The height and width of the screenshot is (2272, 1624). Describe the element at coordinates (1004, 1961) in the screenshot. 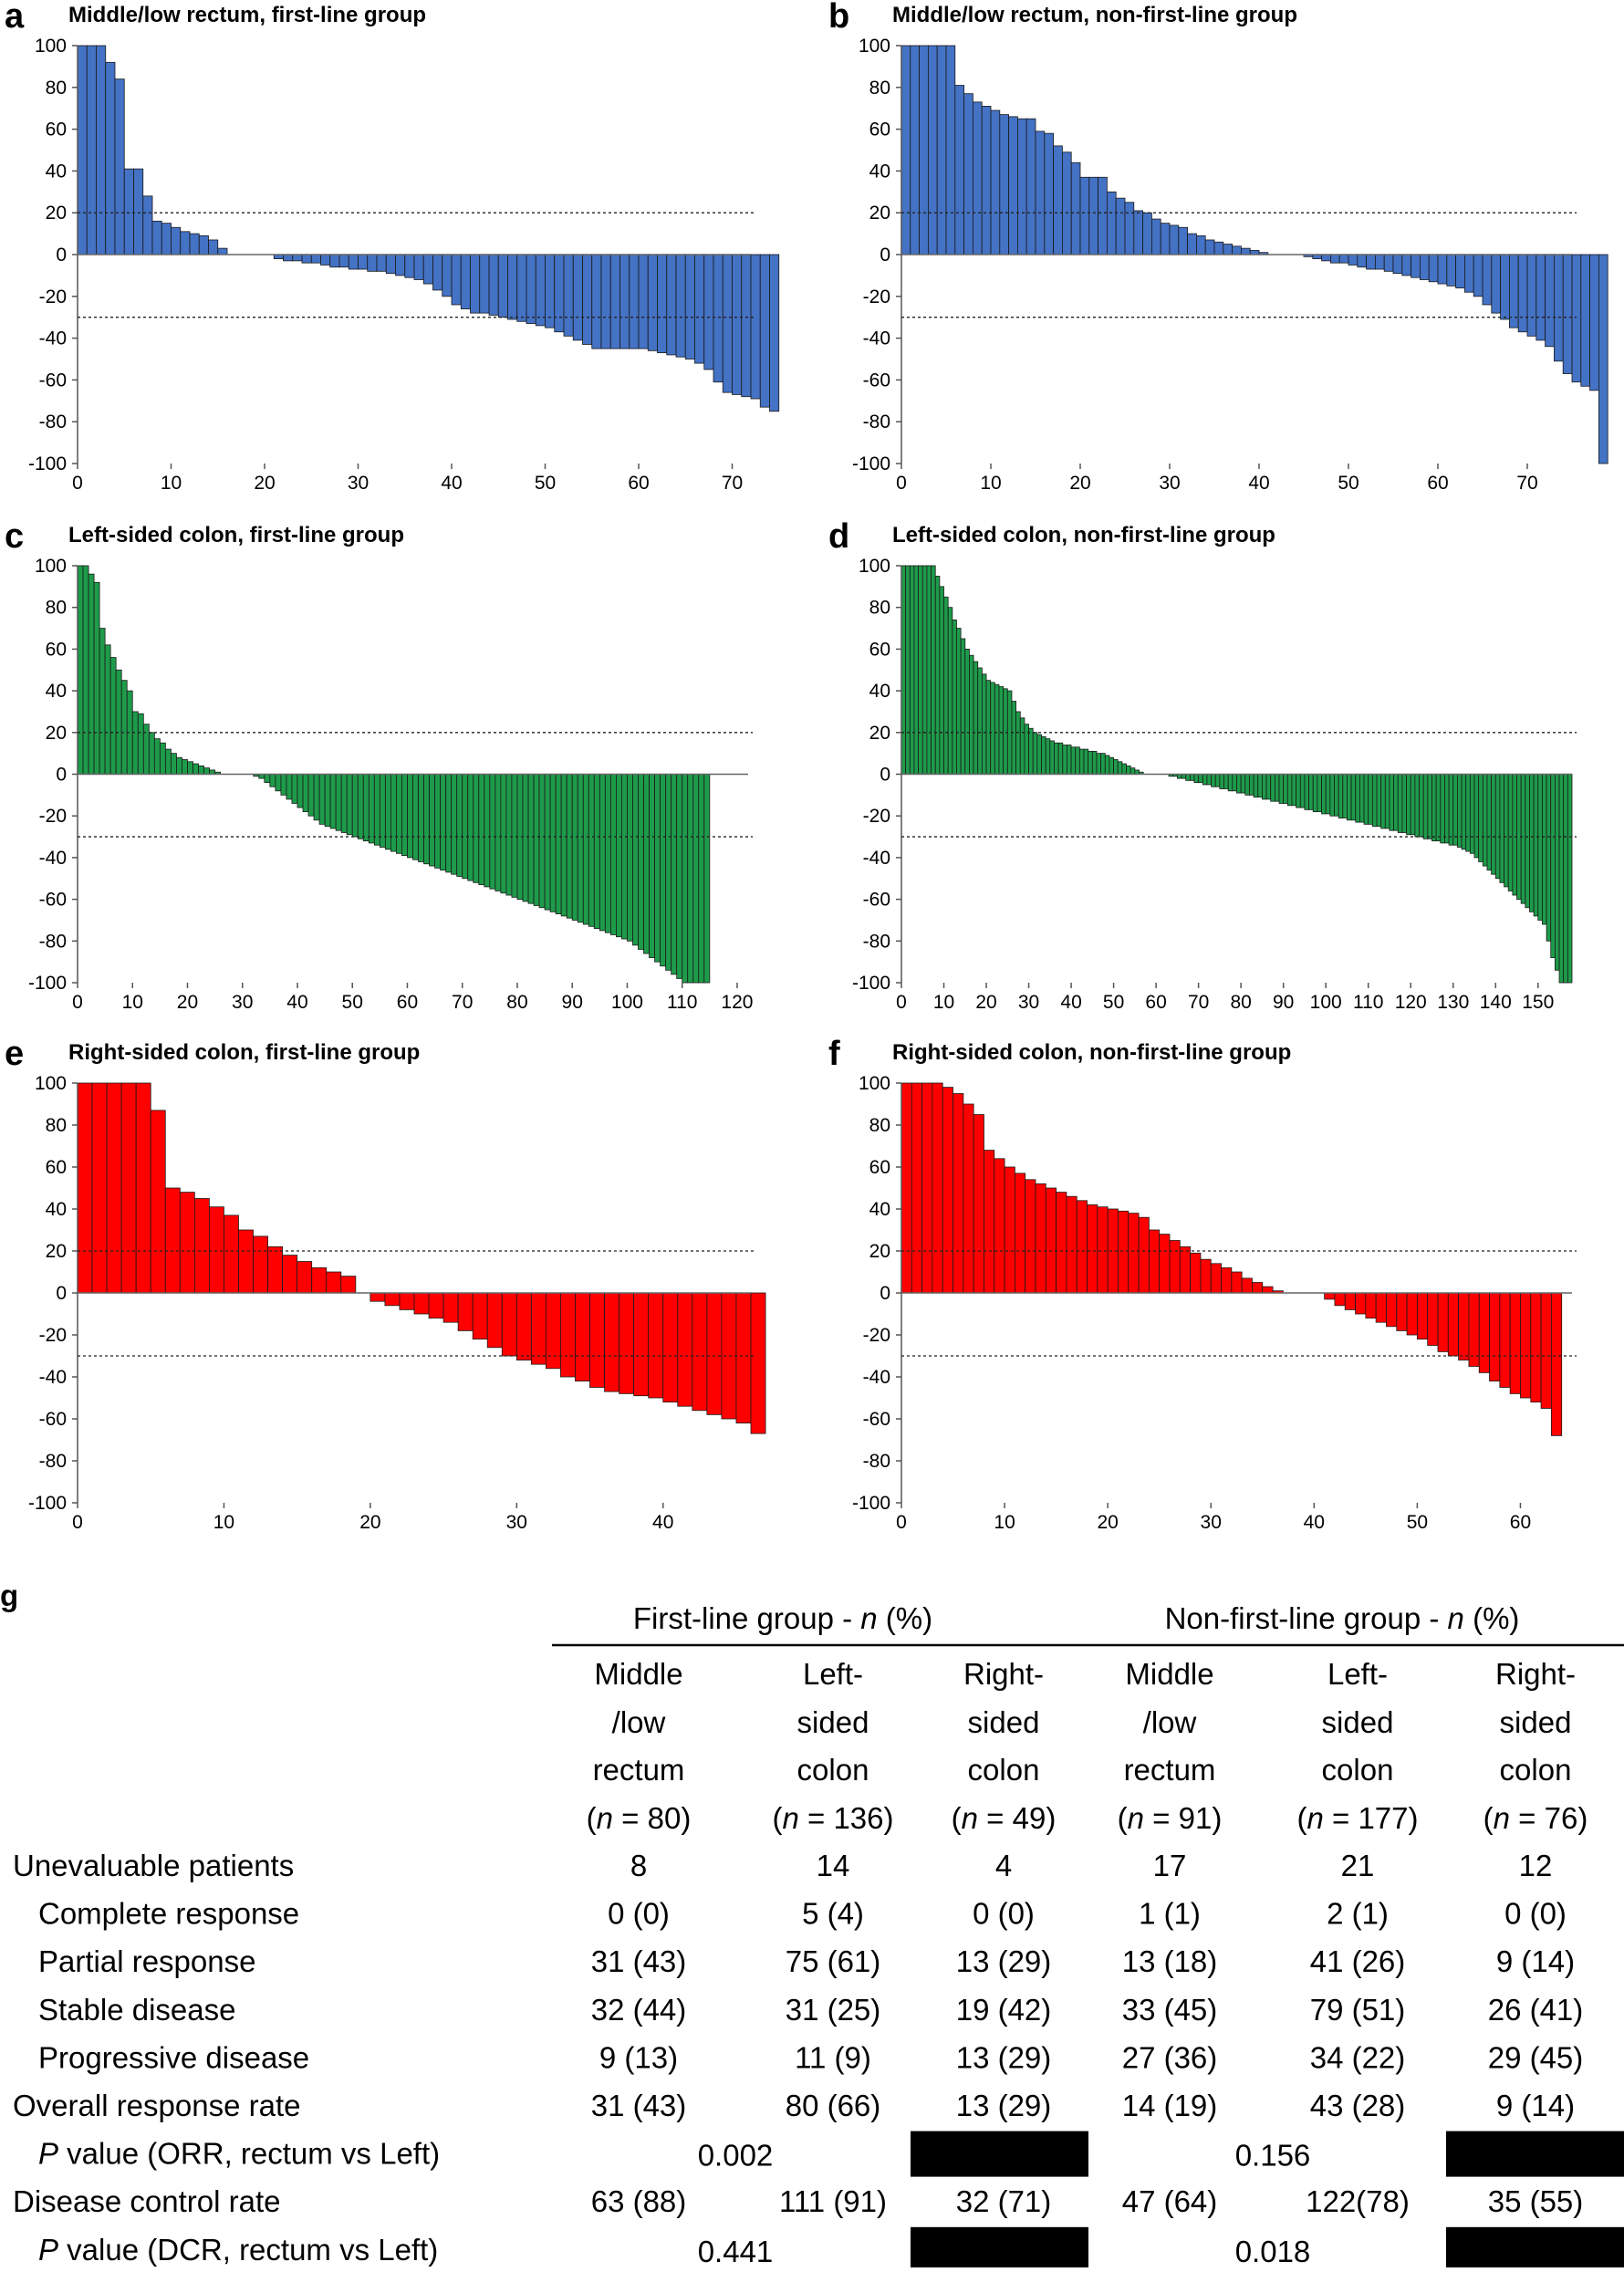

I see `table-cell: 13 (29)` at that location.